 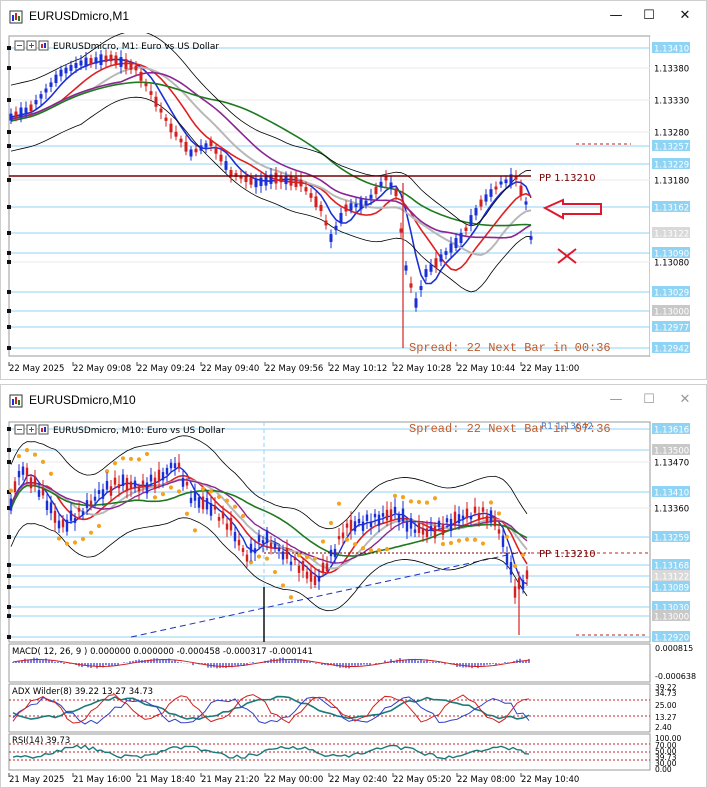 What do you see at coordinates (353, 401) in the screenshot?
I see `title-bar: EURUSDmicro,M10 — ☐ ✕` at bounding box center [353, 401].